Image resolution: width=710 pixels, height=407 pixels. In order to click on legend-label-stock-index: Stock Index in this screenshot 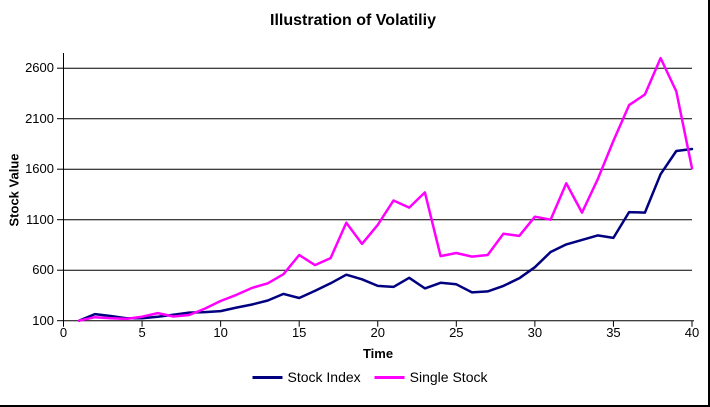, I will do `click(324, 377)`.